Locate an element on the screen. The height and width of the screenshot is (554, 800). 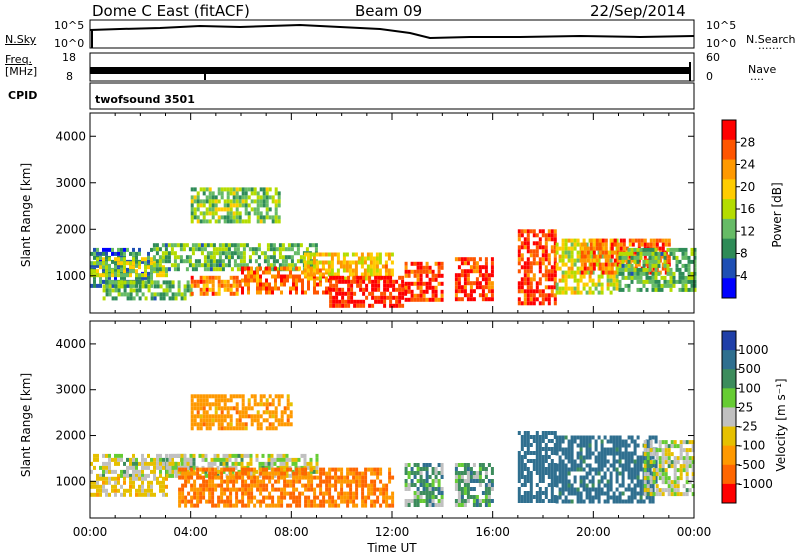
colorbar-frame is located at coordinates (729, 417).